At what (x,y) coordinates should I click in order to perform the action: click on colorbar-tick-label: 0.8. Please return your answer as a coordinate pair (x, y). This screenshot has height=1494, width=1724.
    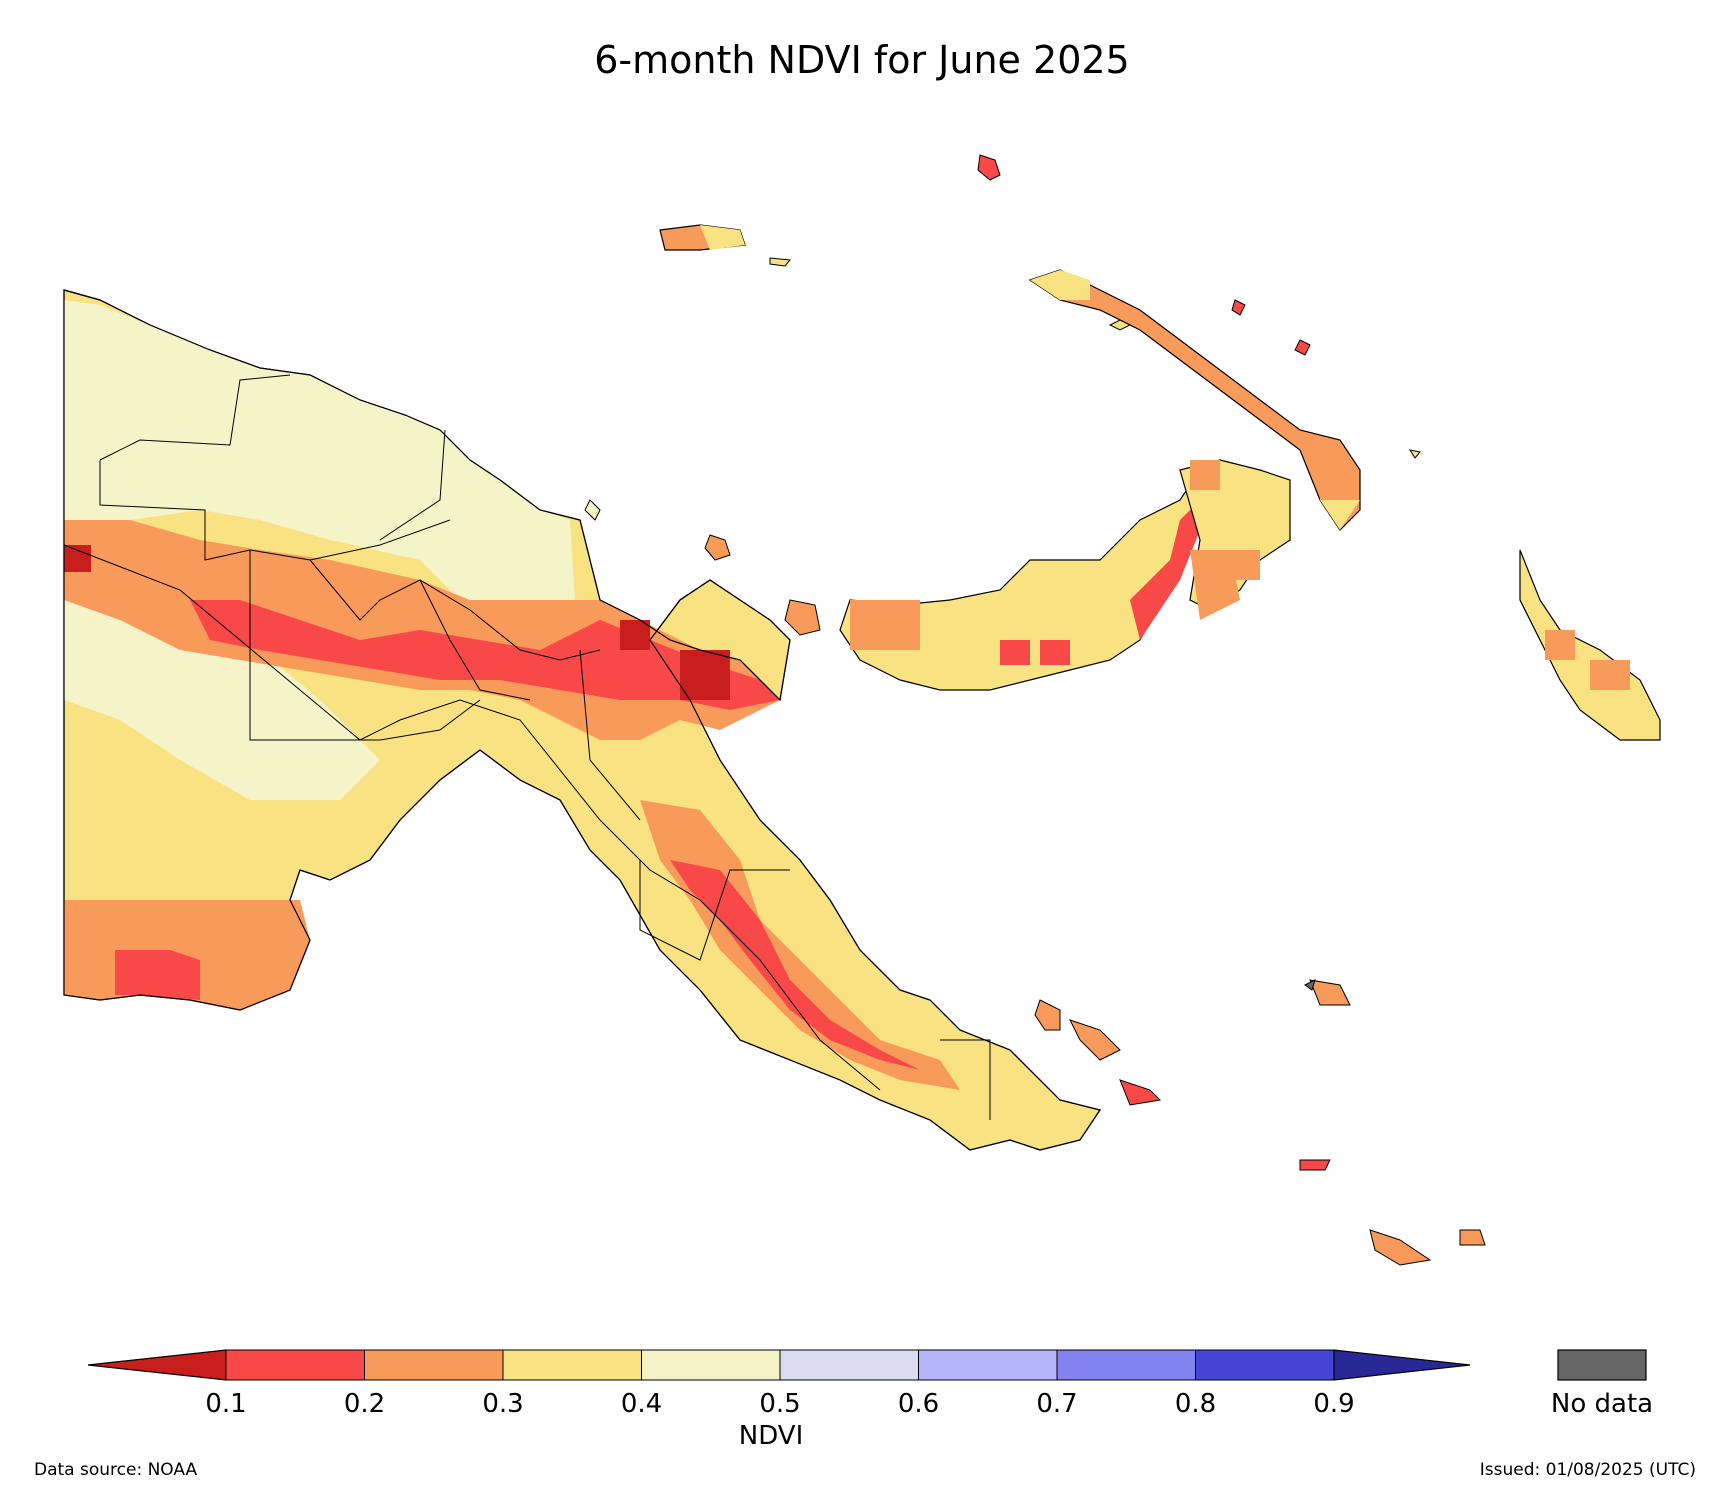
    Looking at the image, I should click on (1195, 1404).